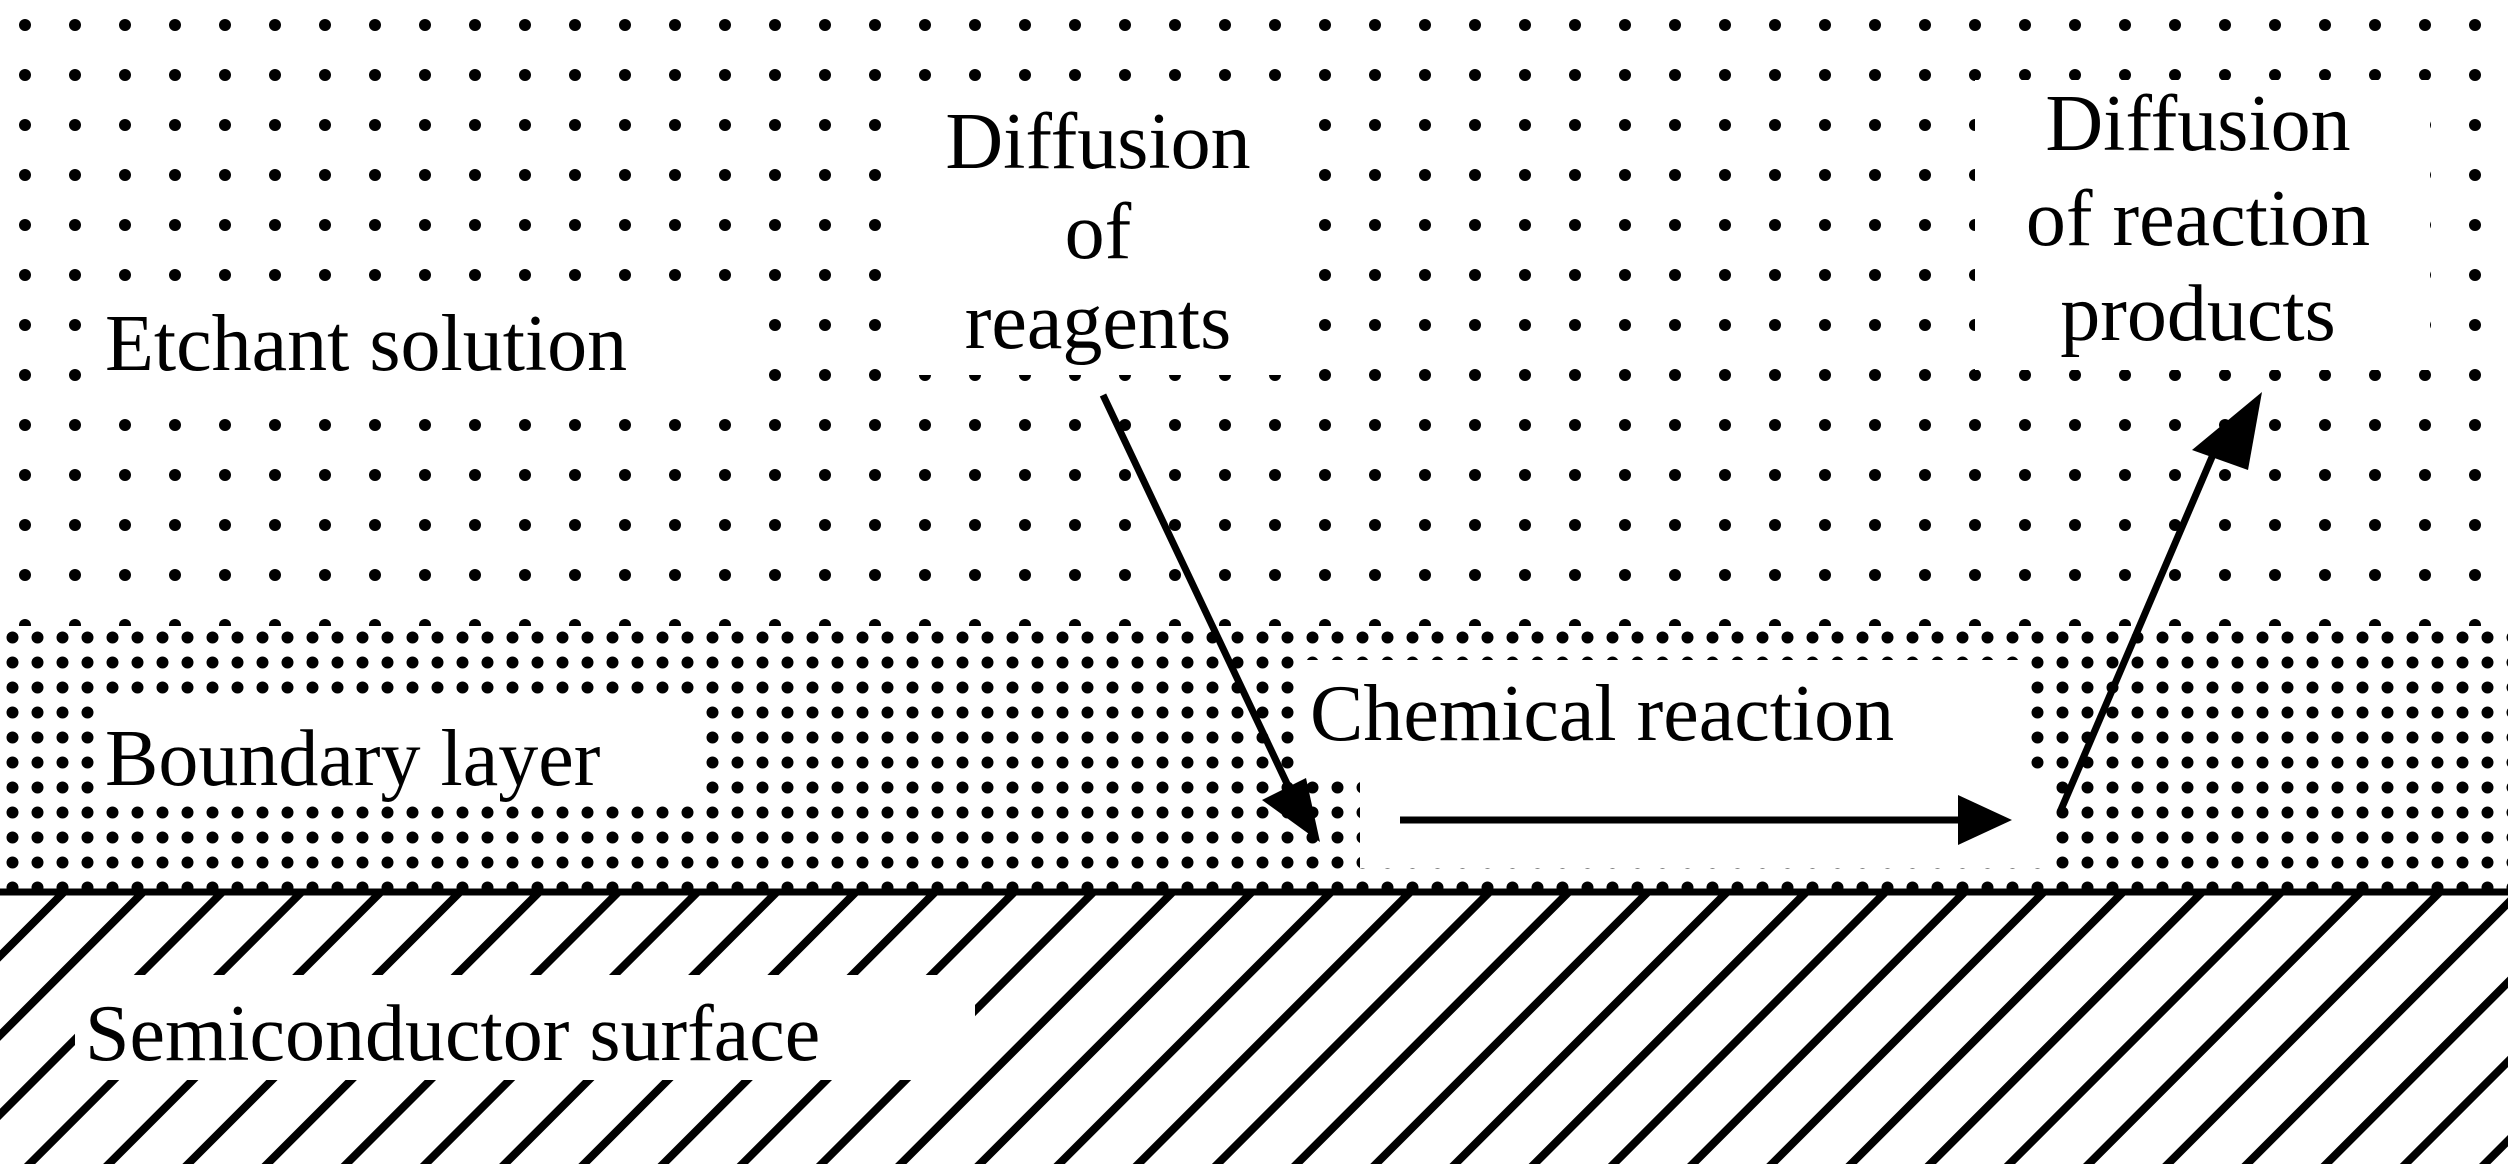 Image resolution: width=2508 pixels, height=1164 pixels. Describe the element at coordinates (2198, 314) in the screenshot. I see `products-label-line-3: products` at that location.